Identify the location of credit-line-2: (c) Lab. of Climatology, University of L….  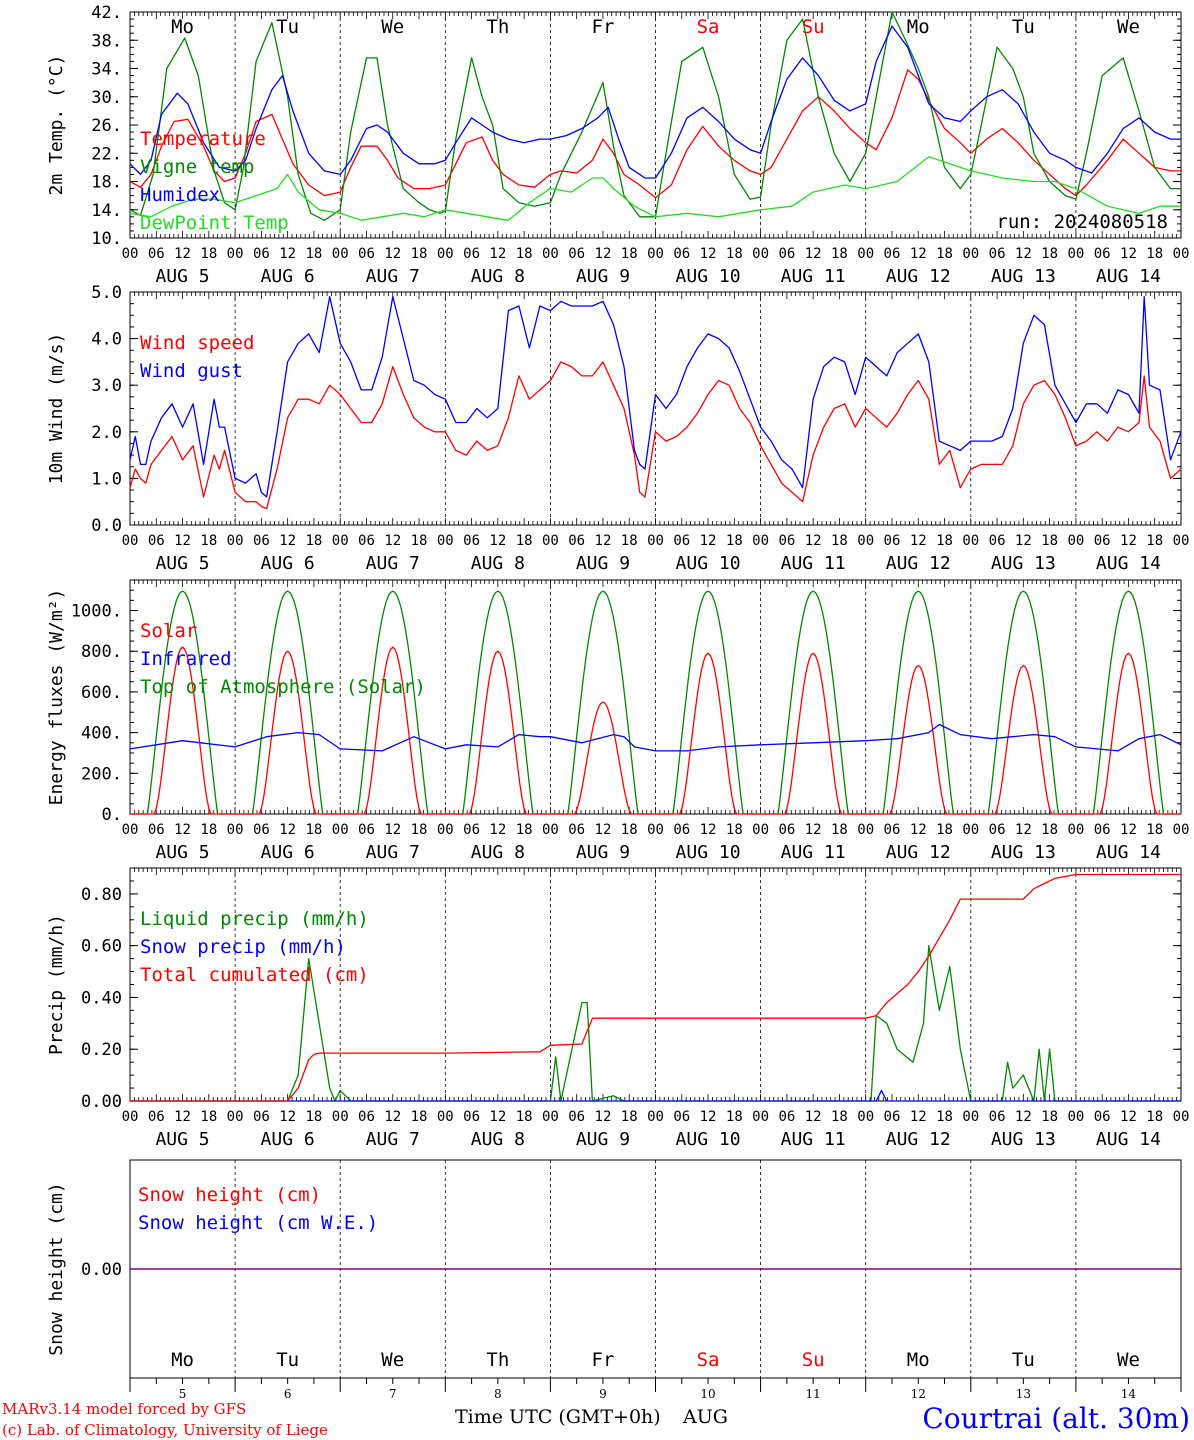
(165, 1430).